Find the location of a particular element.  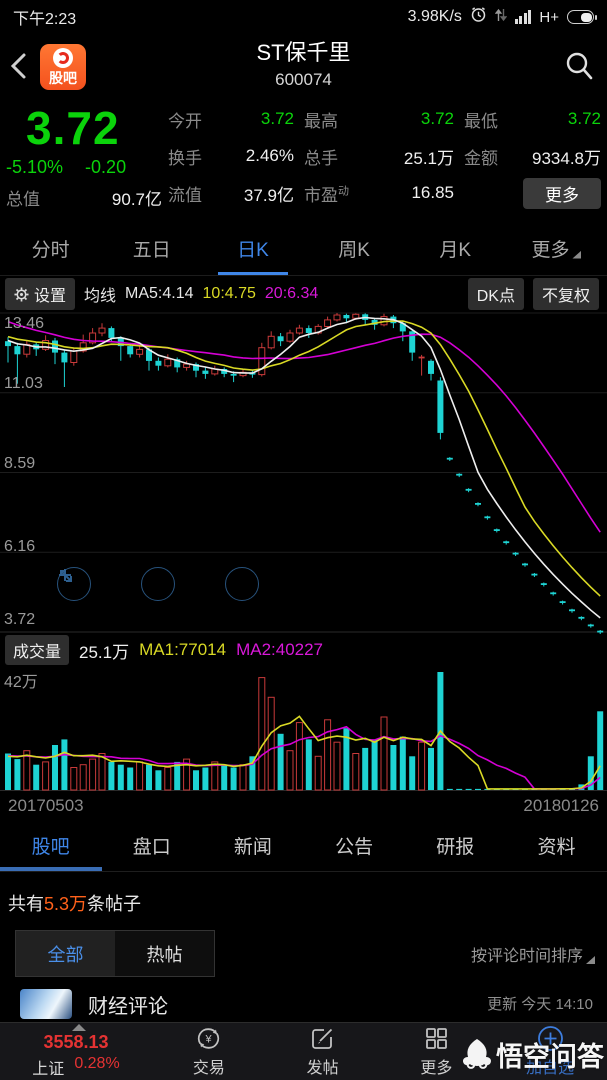

app-header: 股吧 ST保千里 600074 is located at coordinates (303, 67).